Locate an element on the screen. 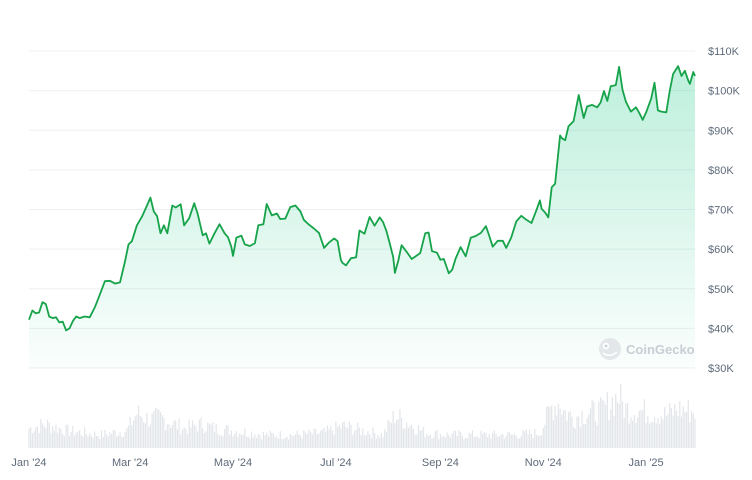 The height and width of the screenshot is (480, 752). y-tick-label: $50K is located at coordinates (721, 290).